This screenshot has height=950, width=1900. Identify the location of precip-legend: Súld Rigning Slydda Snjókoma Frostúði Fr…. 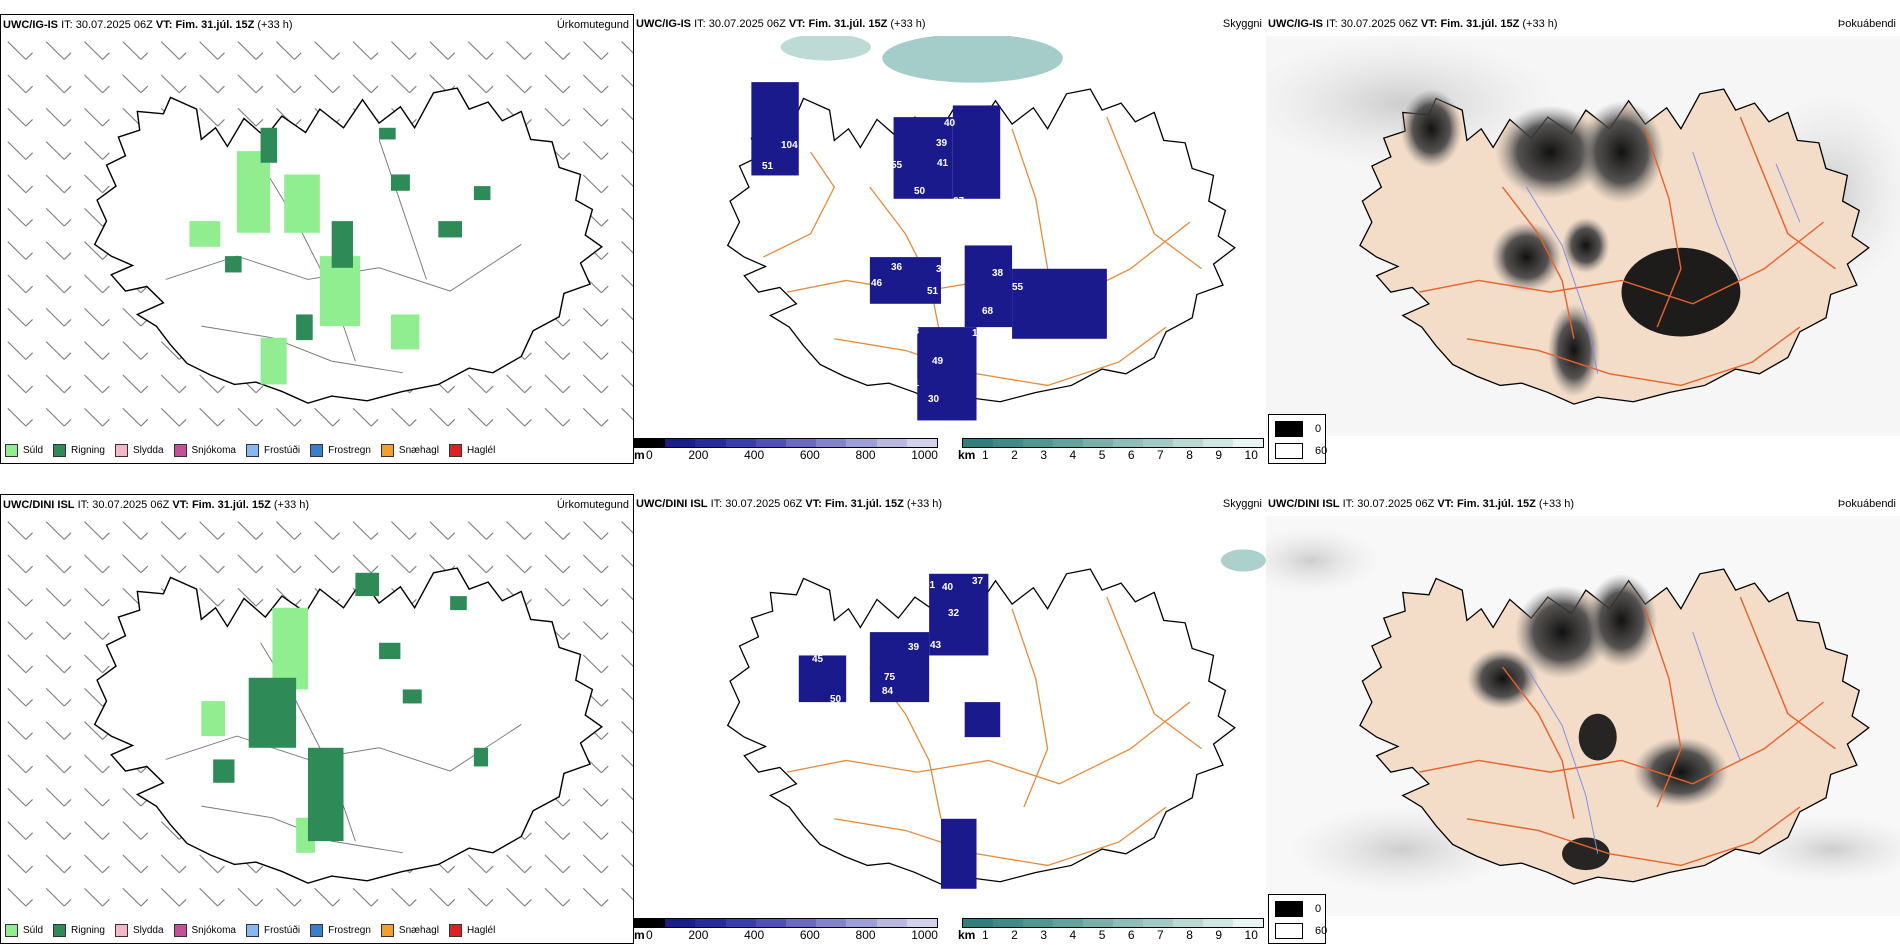
(250, 450).